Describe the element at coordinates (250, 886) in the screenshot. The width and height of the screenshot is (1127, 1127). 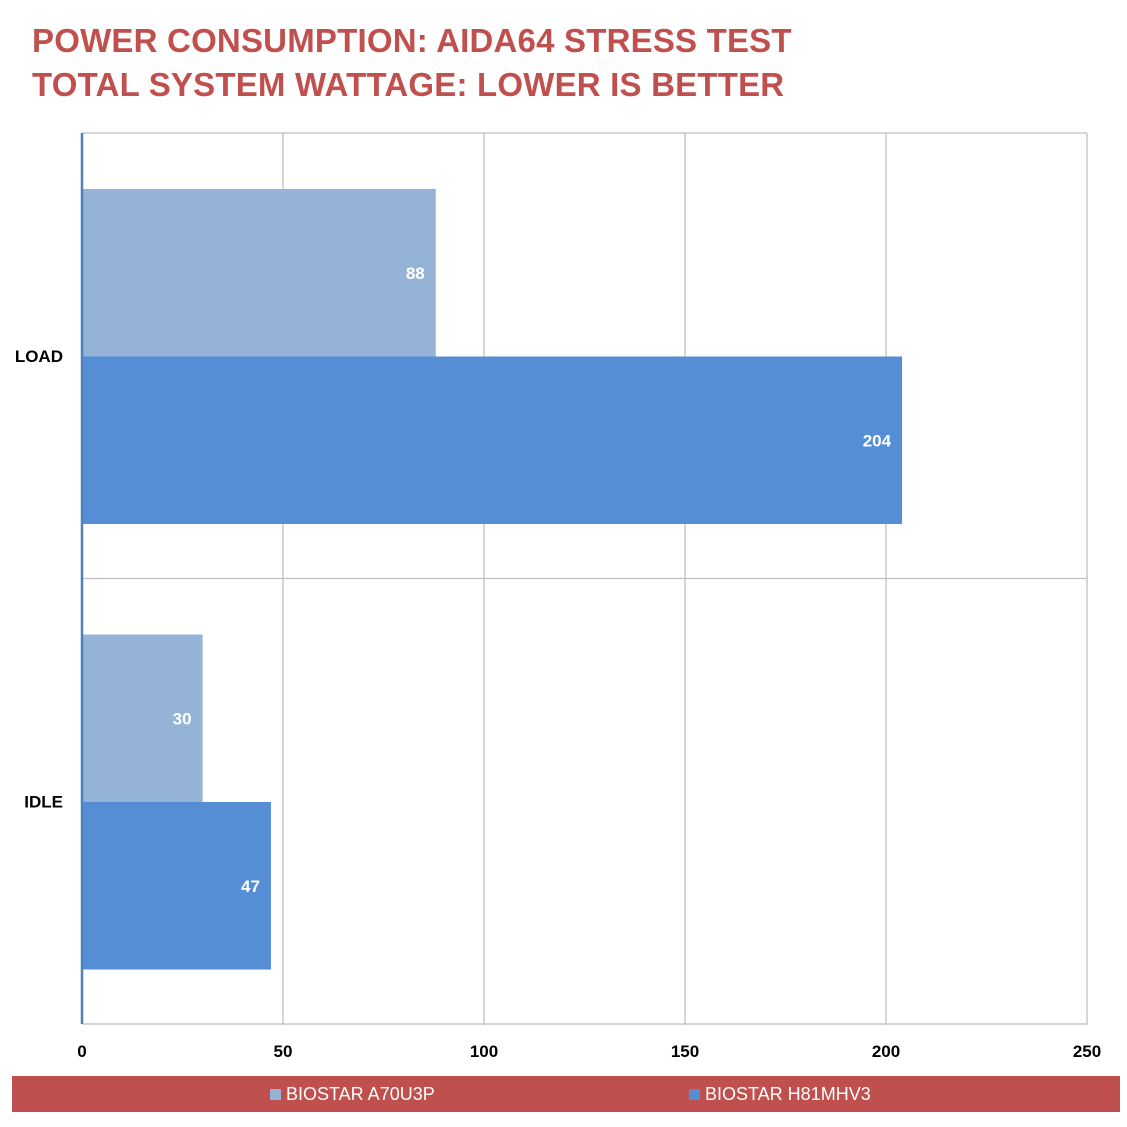
I see `data-label-idle-biostar-h81mhv3: 47` at that location.